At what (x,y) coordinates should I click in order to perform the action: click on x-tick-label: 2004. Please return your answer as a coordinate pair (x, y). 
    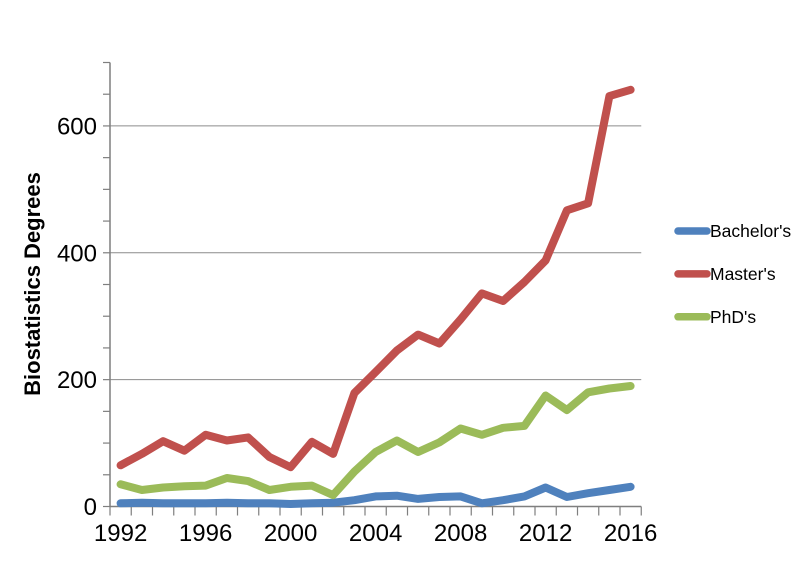
    Looking at the image, I should click on (375, 533).